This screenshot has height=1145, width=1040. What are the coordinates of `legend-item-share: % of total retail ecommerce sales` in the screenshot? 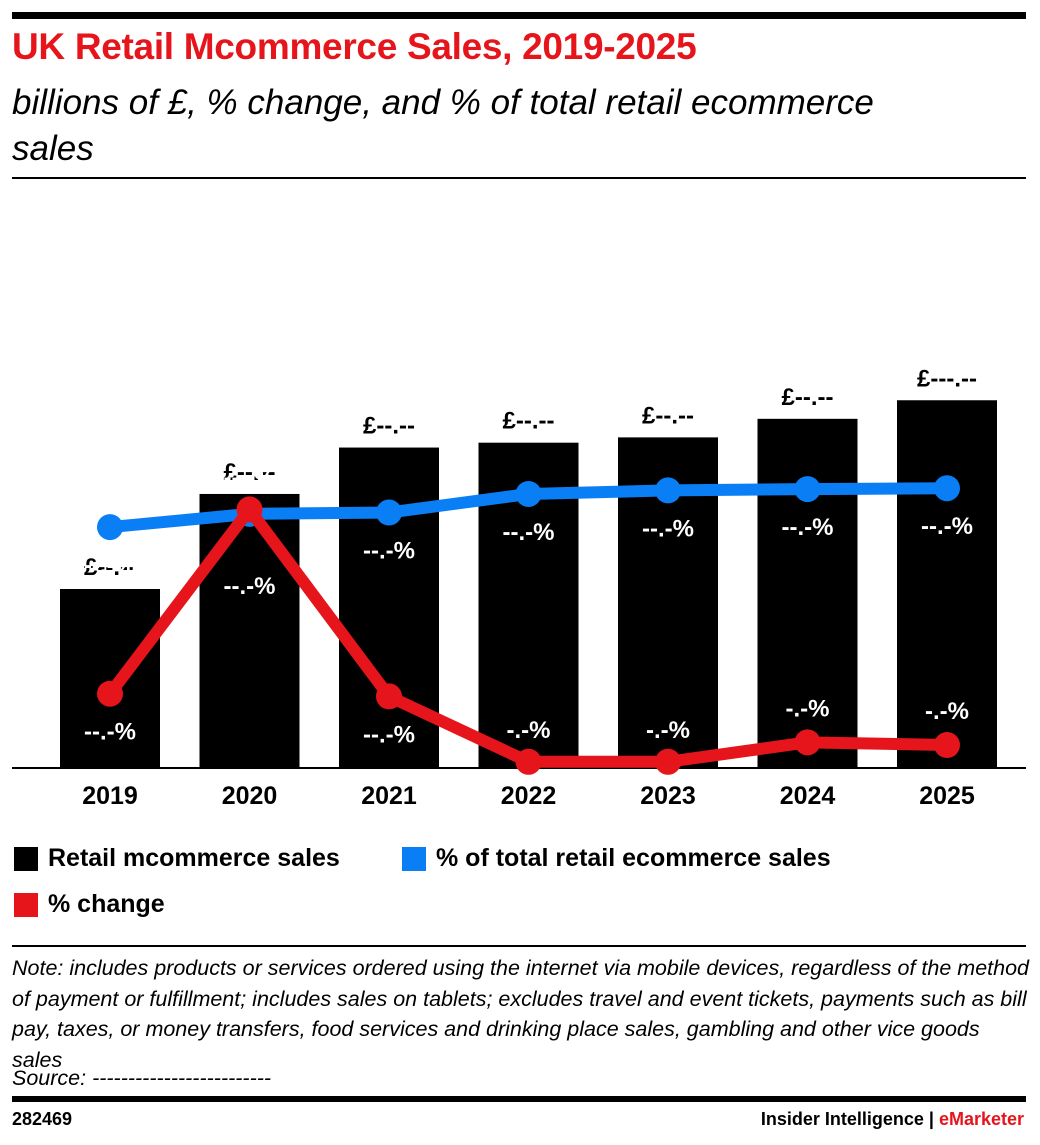 It's located at (616, 858).